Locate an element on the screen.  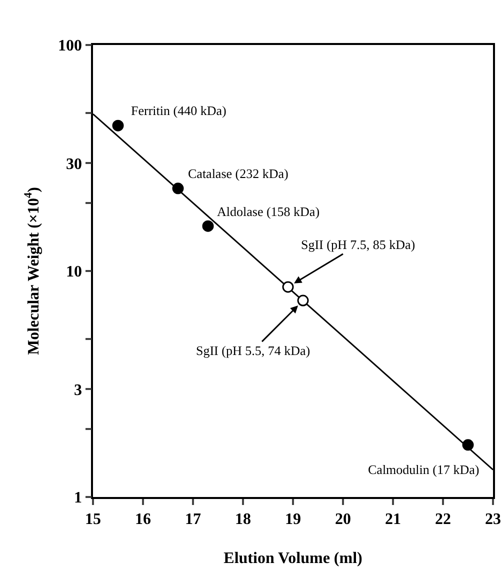
x-tick-label: 15 is located at coordinates (93, 519).